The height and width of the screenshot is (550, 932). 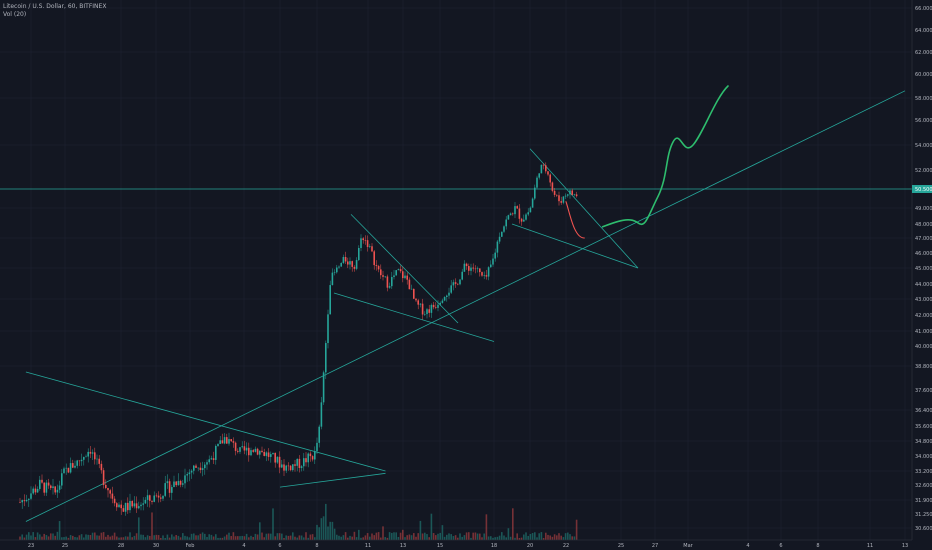 I want to click on trend-line-january-resistance, so click(x=205, y=421).